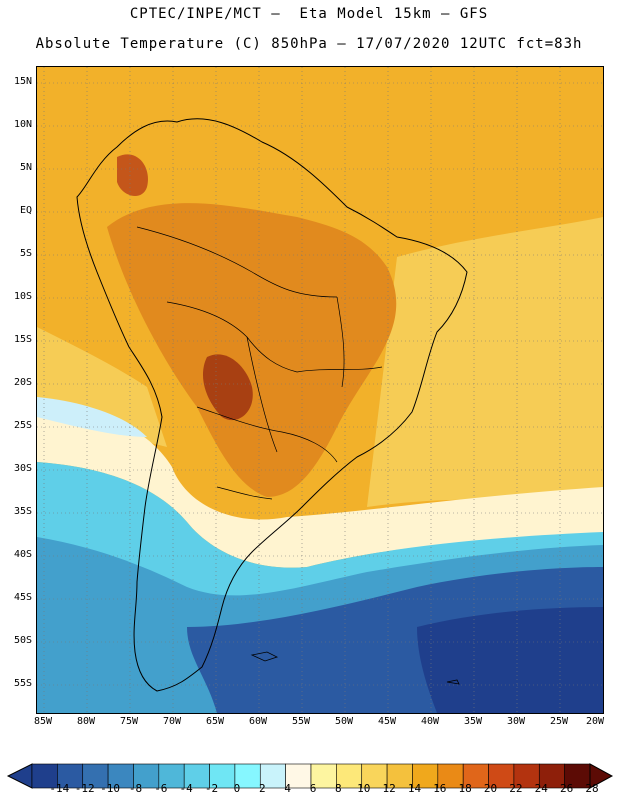  Describe the element at coordinates (453, 682) in the screenshot. I see `south-georgia` at that location.